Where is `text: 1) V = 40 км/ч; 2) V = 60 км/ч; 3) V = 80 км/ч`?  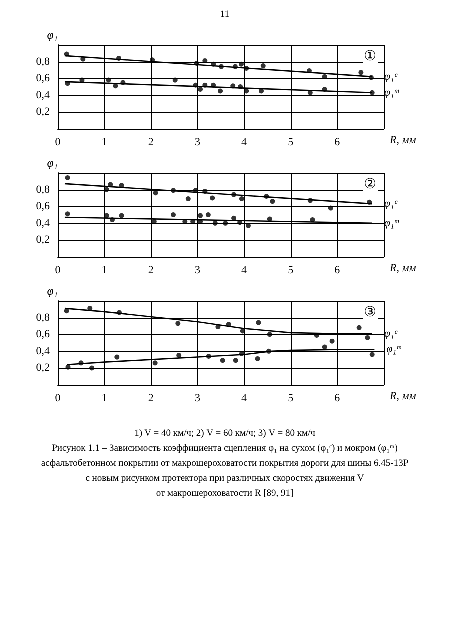
text: 1) V = 40 км/ч; 2) V = 60 км/ч; 3) V = 80 км/ч is located at coordinates (225, 434).